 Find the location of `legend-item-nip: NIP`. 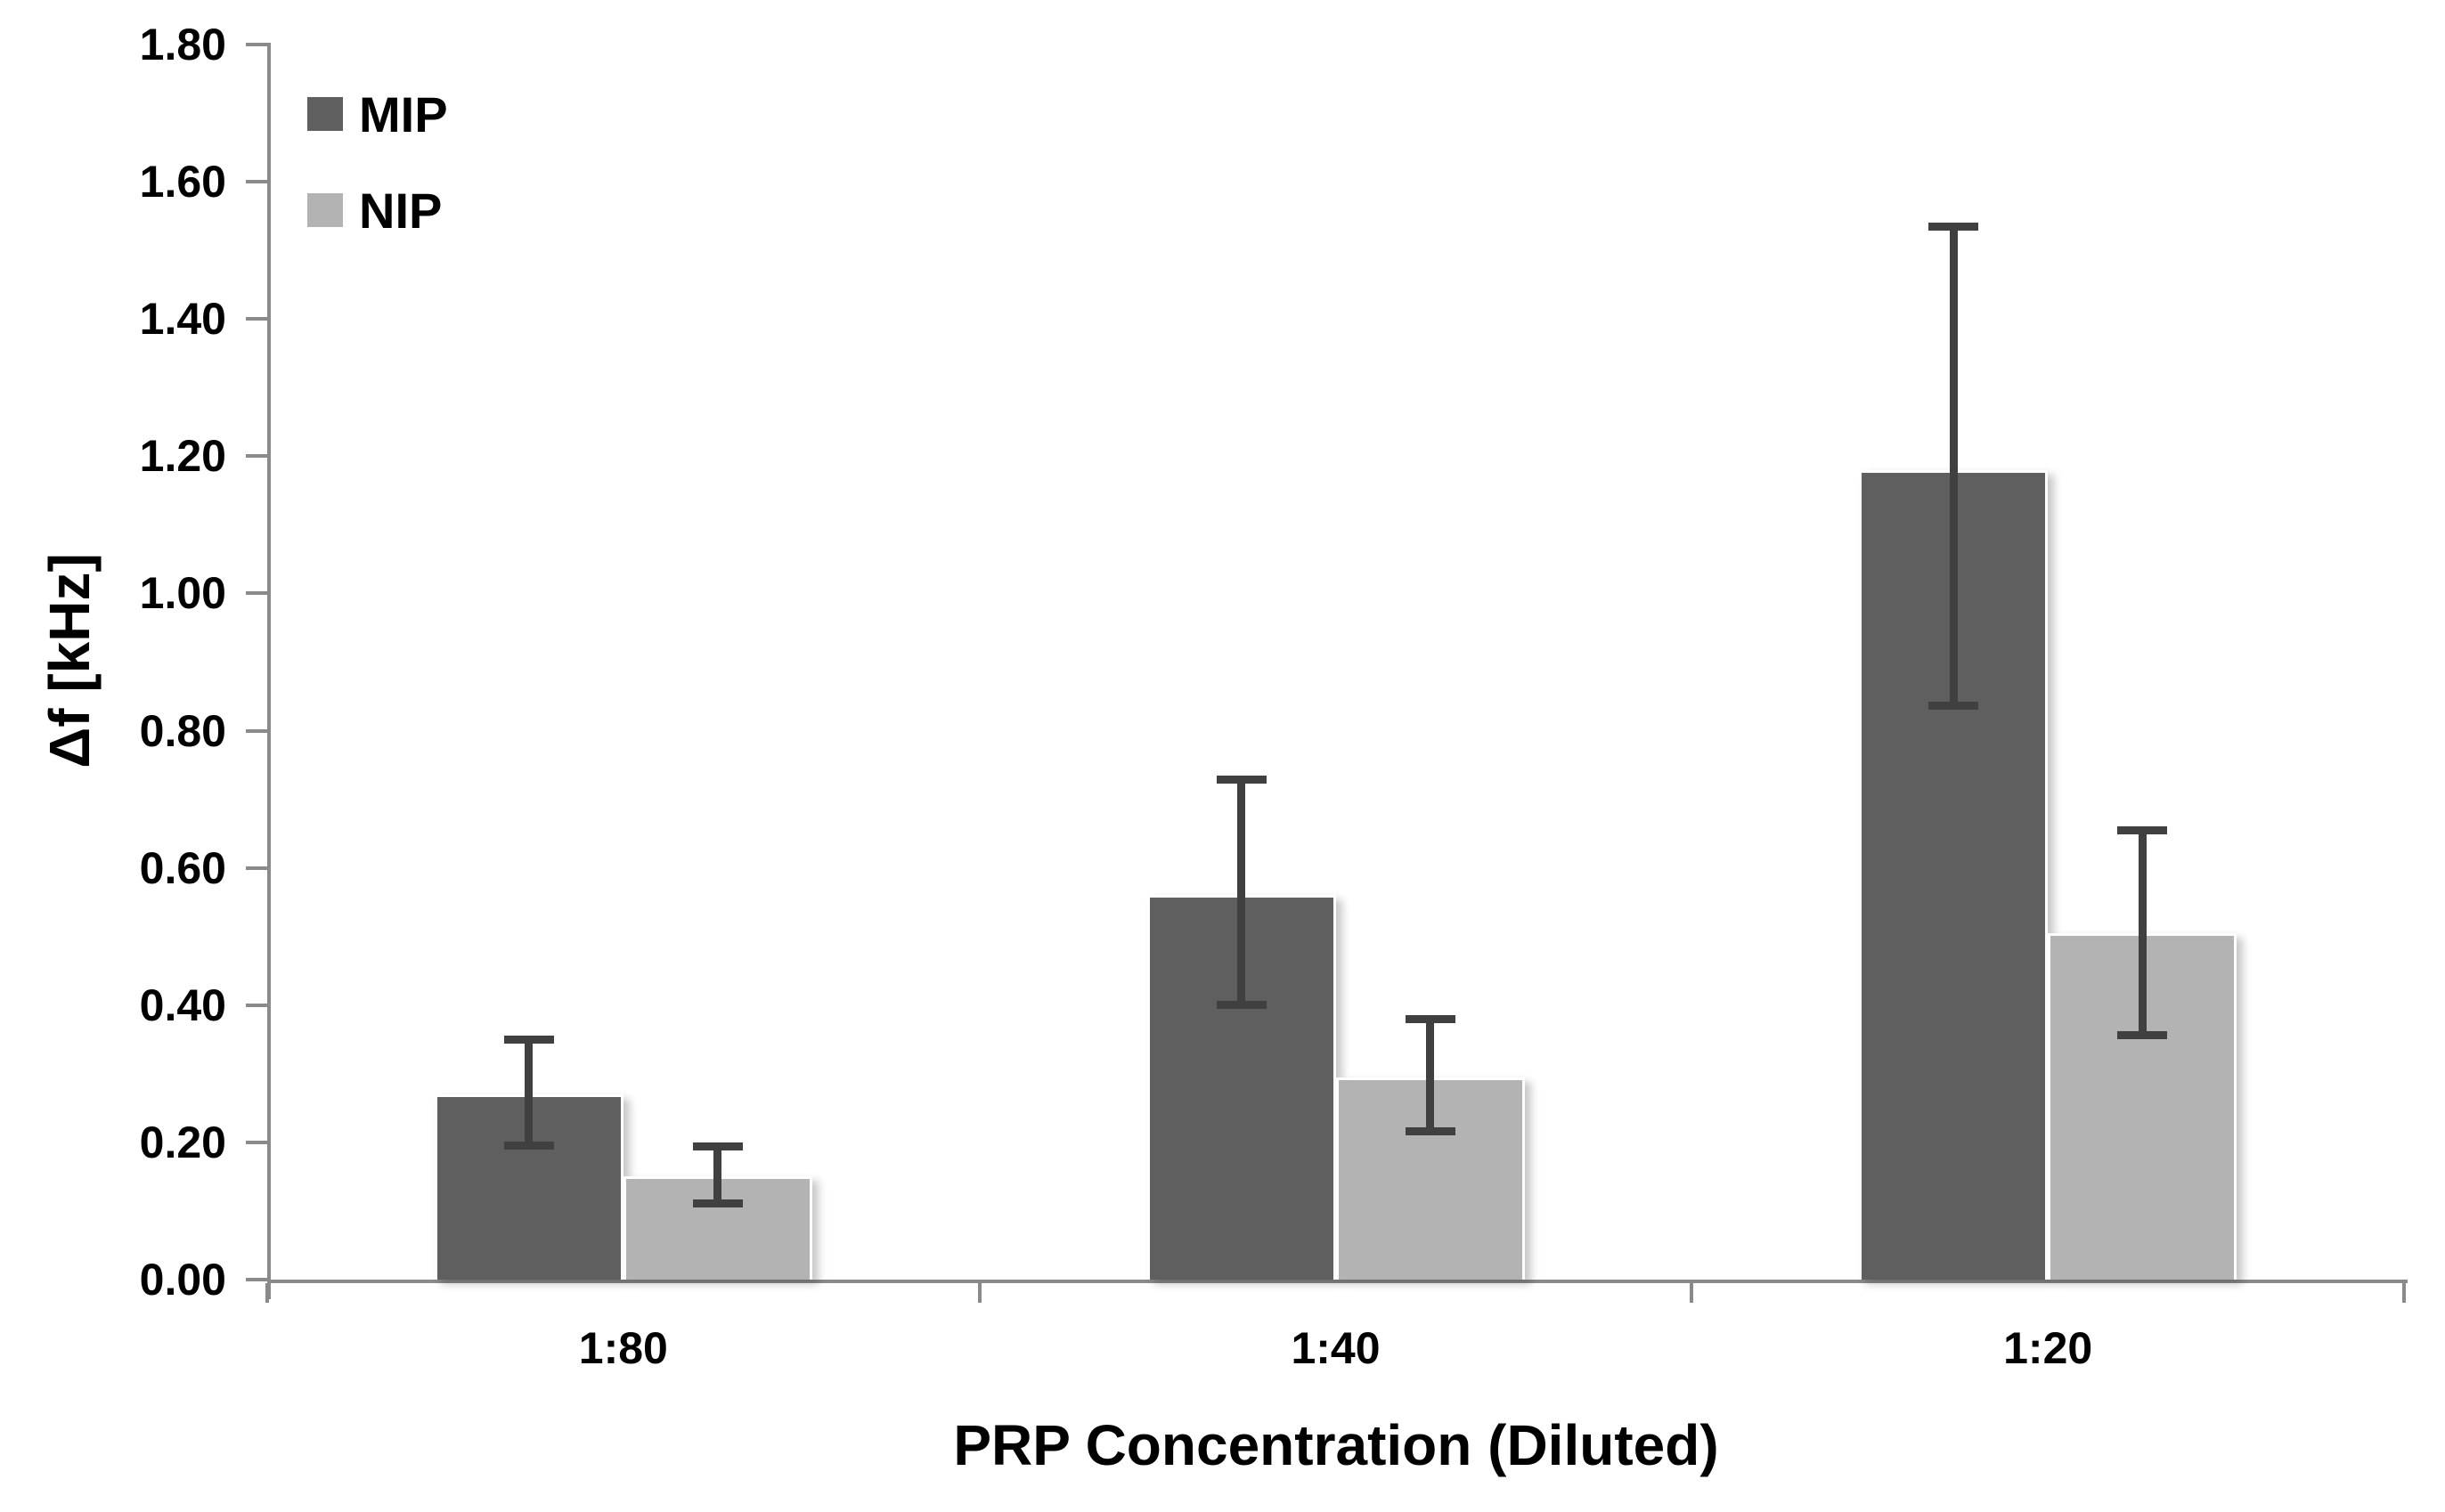

legend-item-nip: NIP is located at coordinates (377, 210).